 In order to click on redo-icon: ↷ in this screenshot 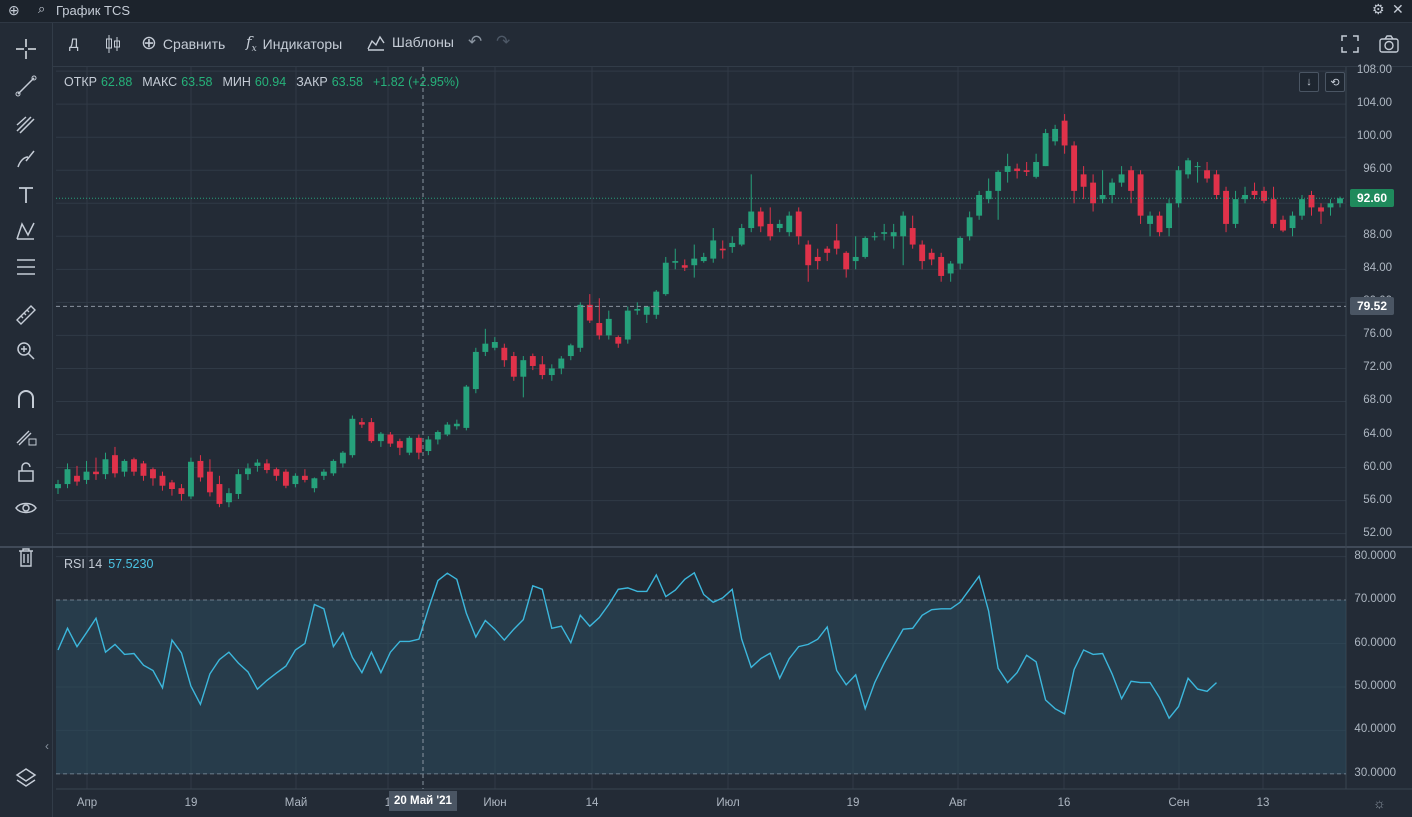, I will do `click(503, 41)`.